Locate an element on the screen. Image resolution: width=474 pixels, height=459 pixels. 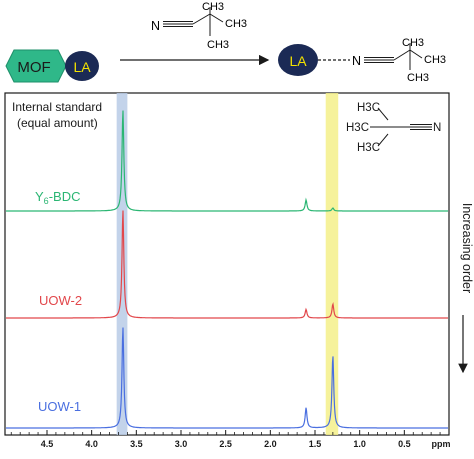
series-label-uow1: UOW-1 is located at coordinates (59, 406).